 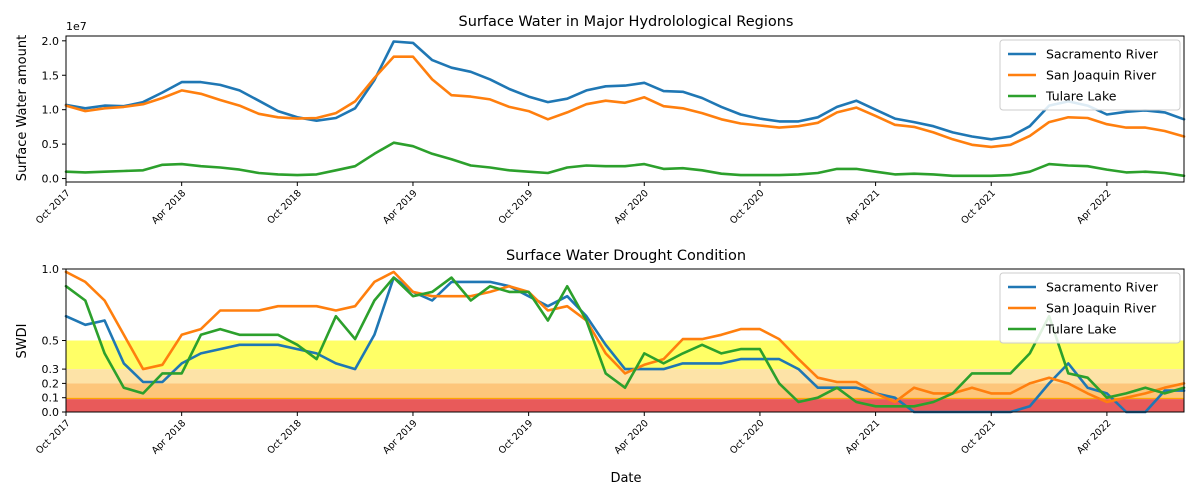 What do you see at coordinates (51, 110) in the screenshot?
I see `top-y-tick-label: 1.0` at bounding box center [51, 110].